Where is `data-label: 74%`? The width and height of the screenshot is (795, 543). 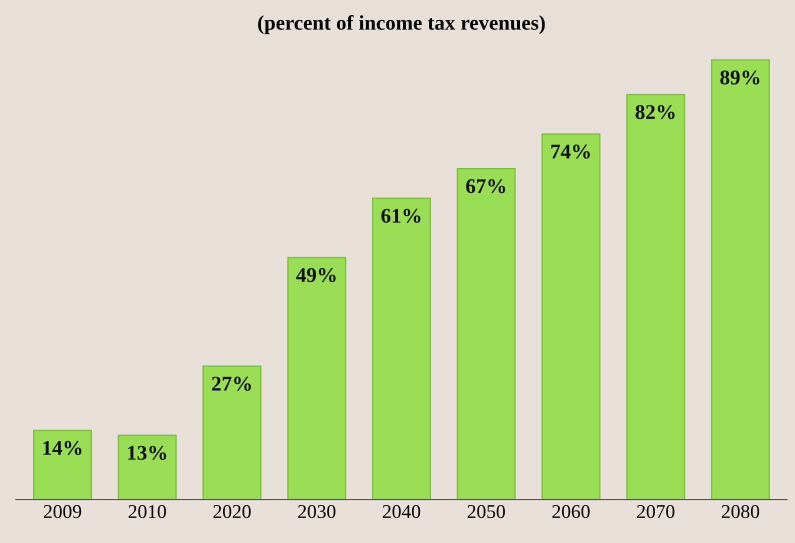
data-label: 74% is located at coordinates (570, 151).